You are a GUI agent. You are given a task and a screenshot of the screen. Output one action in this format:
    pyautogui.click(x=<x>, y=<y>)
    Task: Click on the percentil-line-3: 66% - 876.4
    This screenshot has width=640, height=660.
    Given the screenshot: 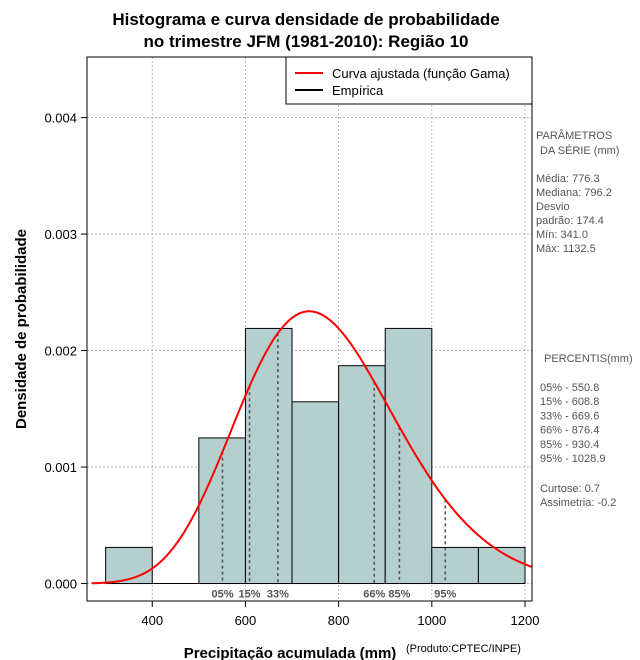 What is the action you would take?
    pyautogui.click(x=569, y=431)
    